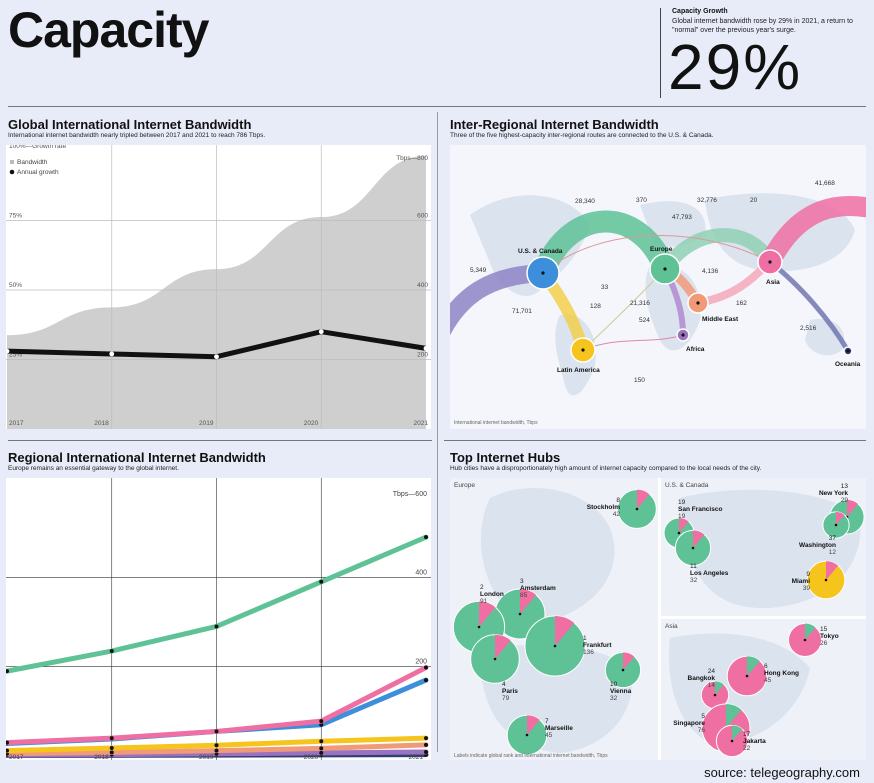 Image resolution: width=874 pixels, height=783 pixels. I want to click on hub-rank: 17, so click(747, 734).